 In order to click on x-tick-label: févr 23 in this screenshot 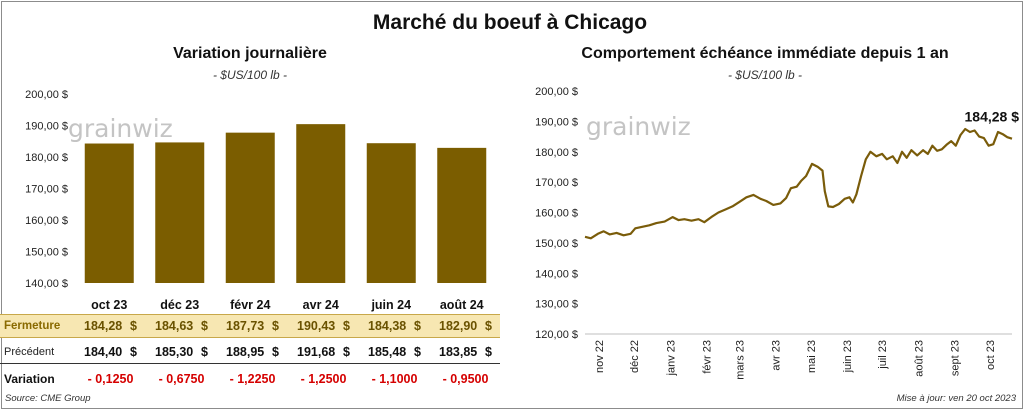, I will do `click(708, 357)`.